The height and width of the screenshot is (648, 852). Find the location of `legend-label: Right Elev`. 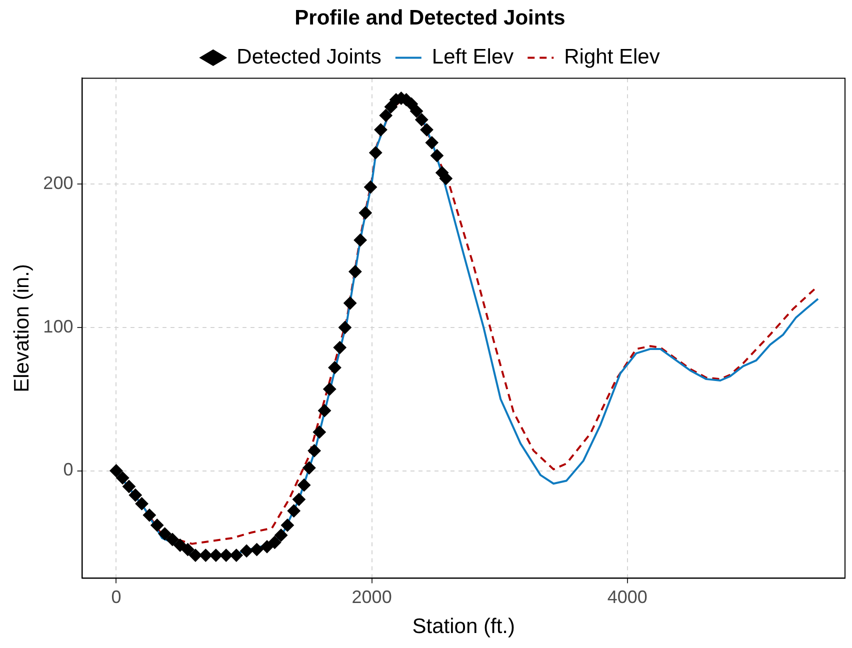

legend-label: Right Elev is located at coordinates (612, 56).